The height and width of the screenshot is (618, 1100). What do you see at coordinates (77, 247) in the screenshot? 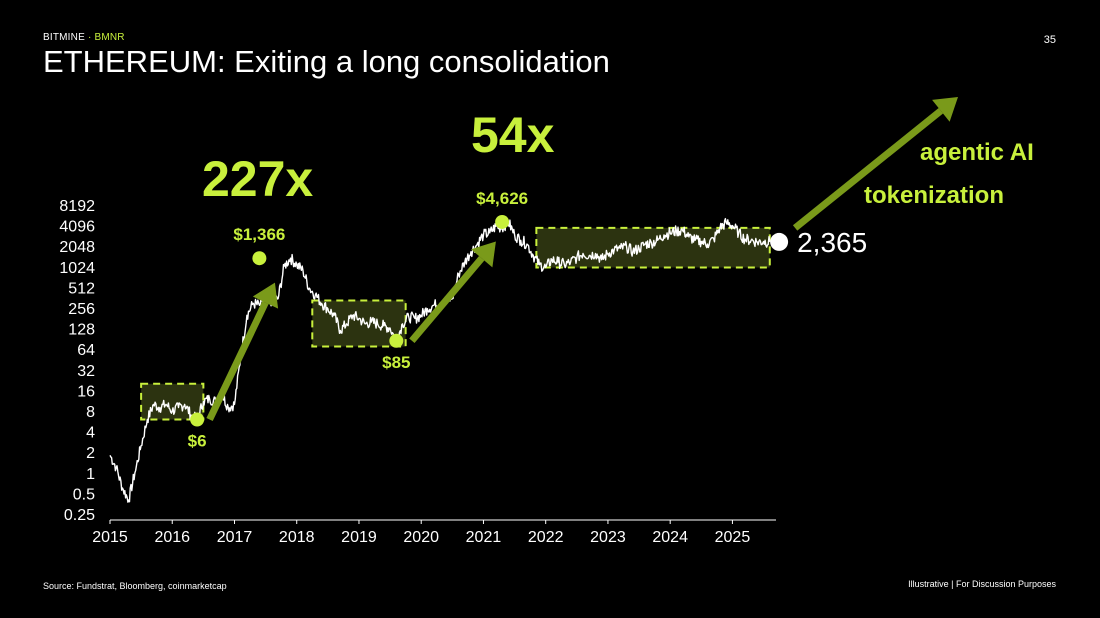
I see `y-tick-label: 2048` at bounding box center [77, 247].